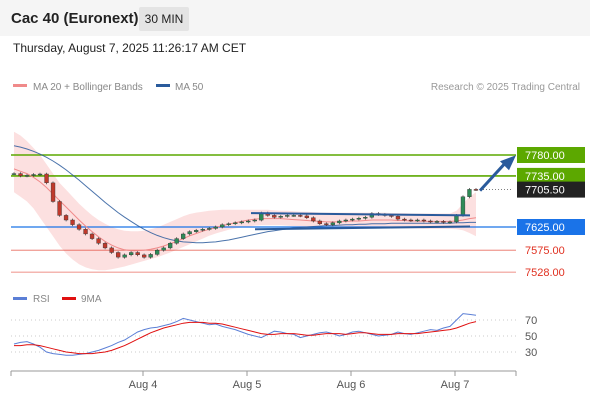  Describe the element at coordinates (164, 19) in the screenshot. I see `timeframe-badge: 30 MIN` at that location.